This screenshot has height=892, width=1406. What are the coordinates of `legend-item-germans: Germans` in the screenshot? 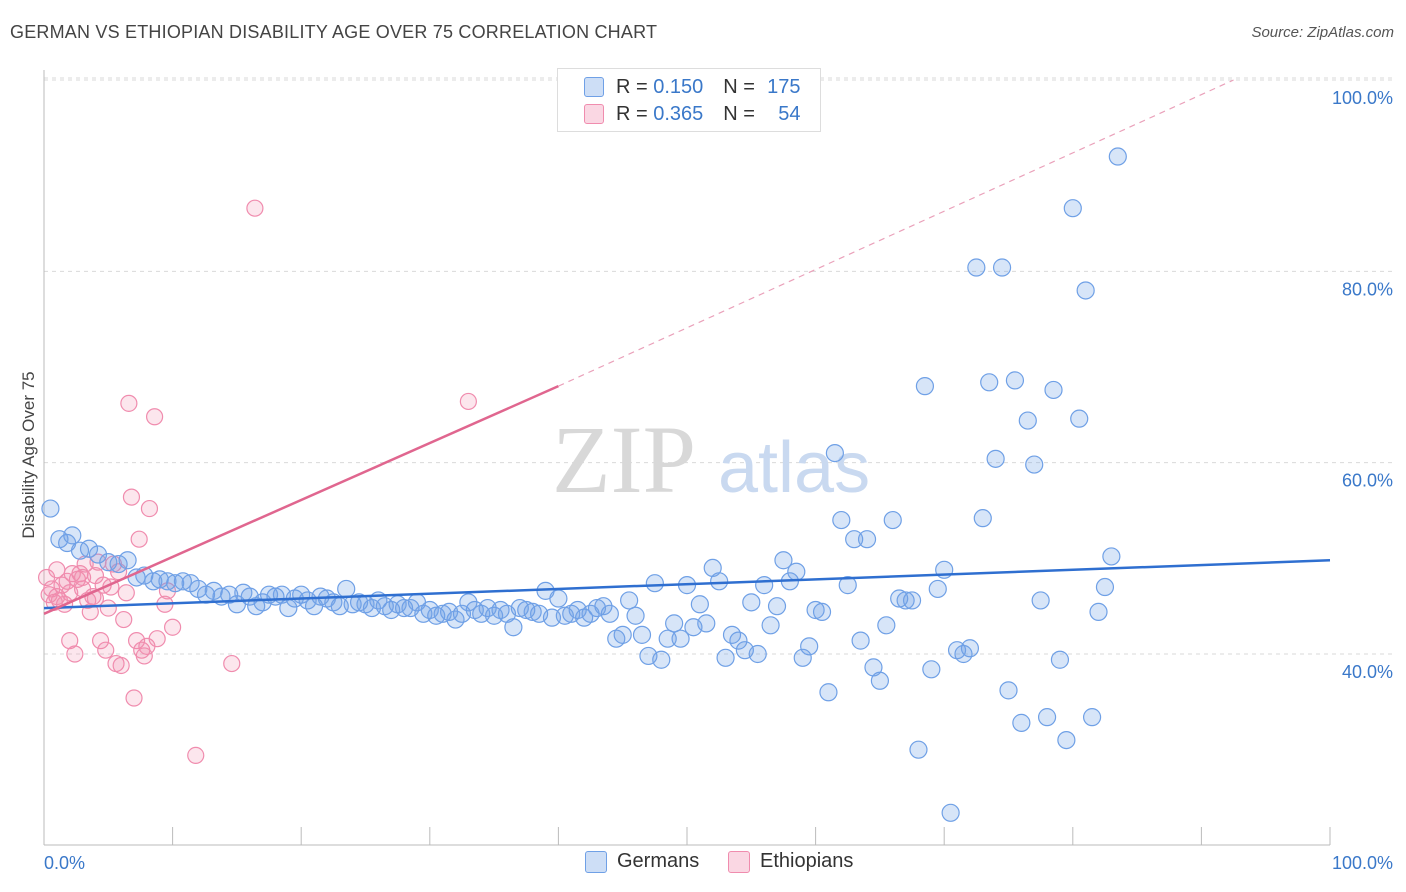 It's located at (642, 861).